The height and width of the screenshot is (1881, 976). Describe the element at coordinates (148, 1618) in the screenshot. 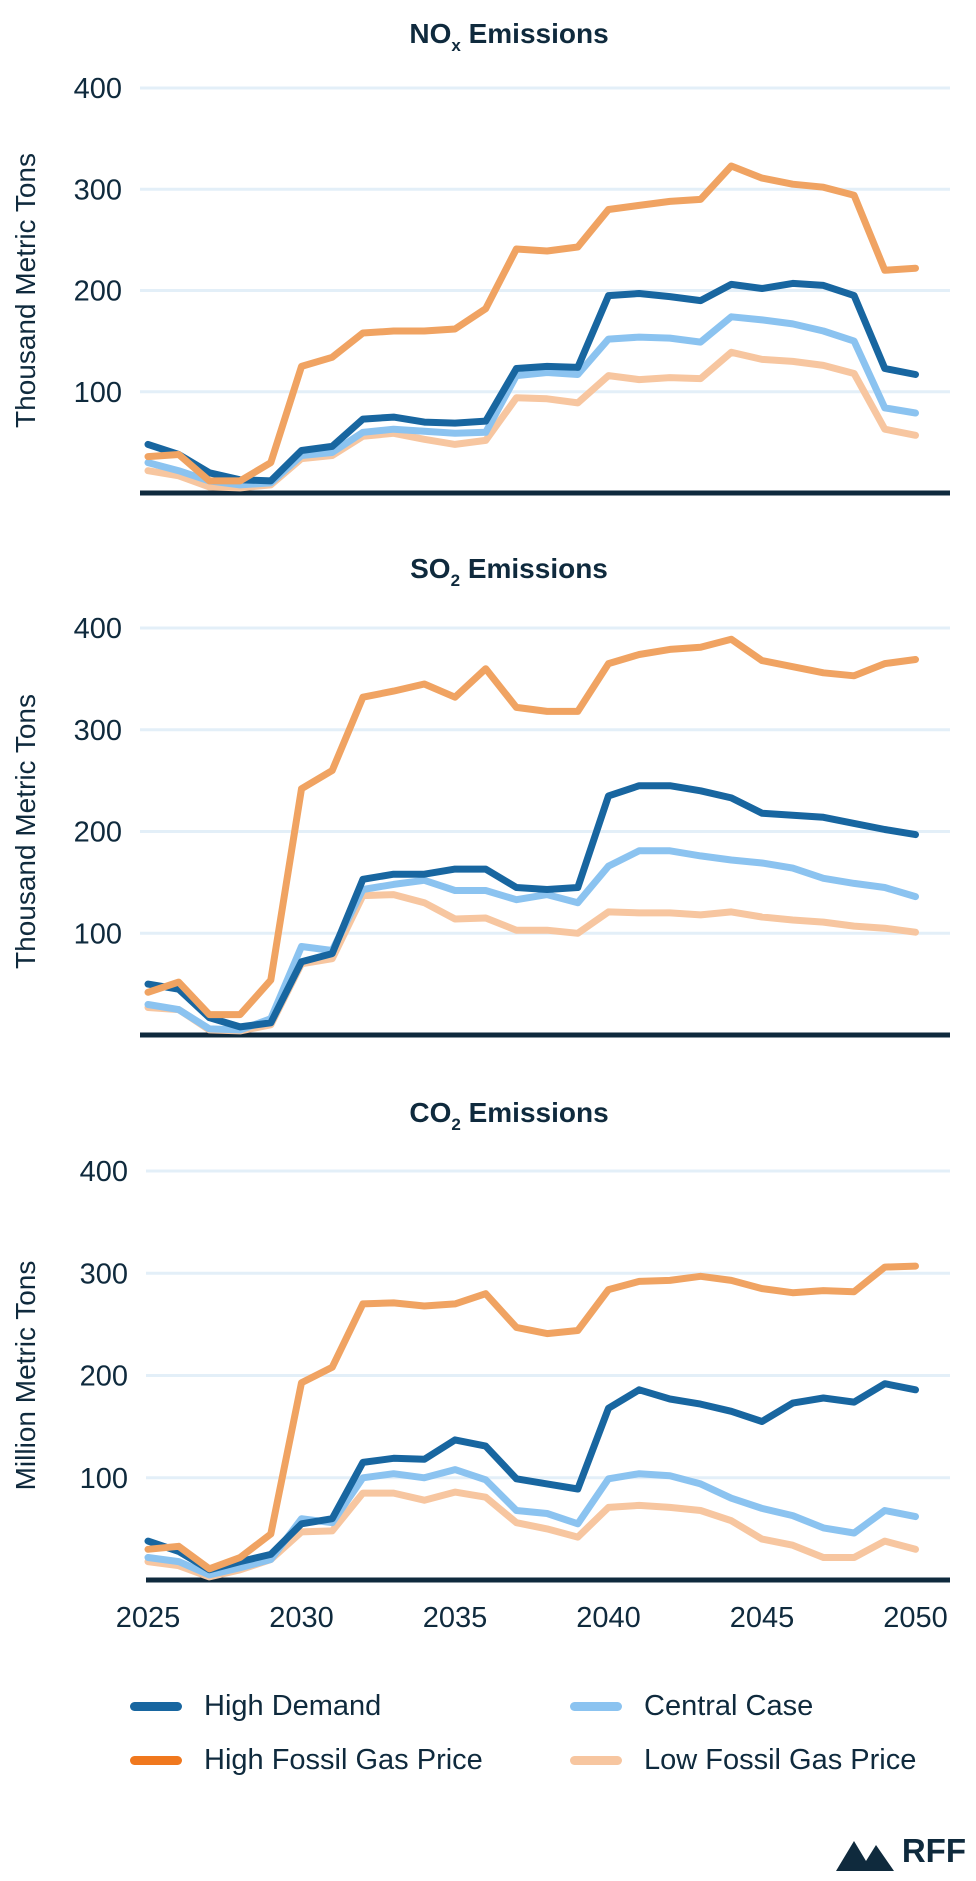

I see `x-tick-label: 2025` at that location.